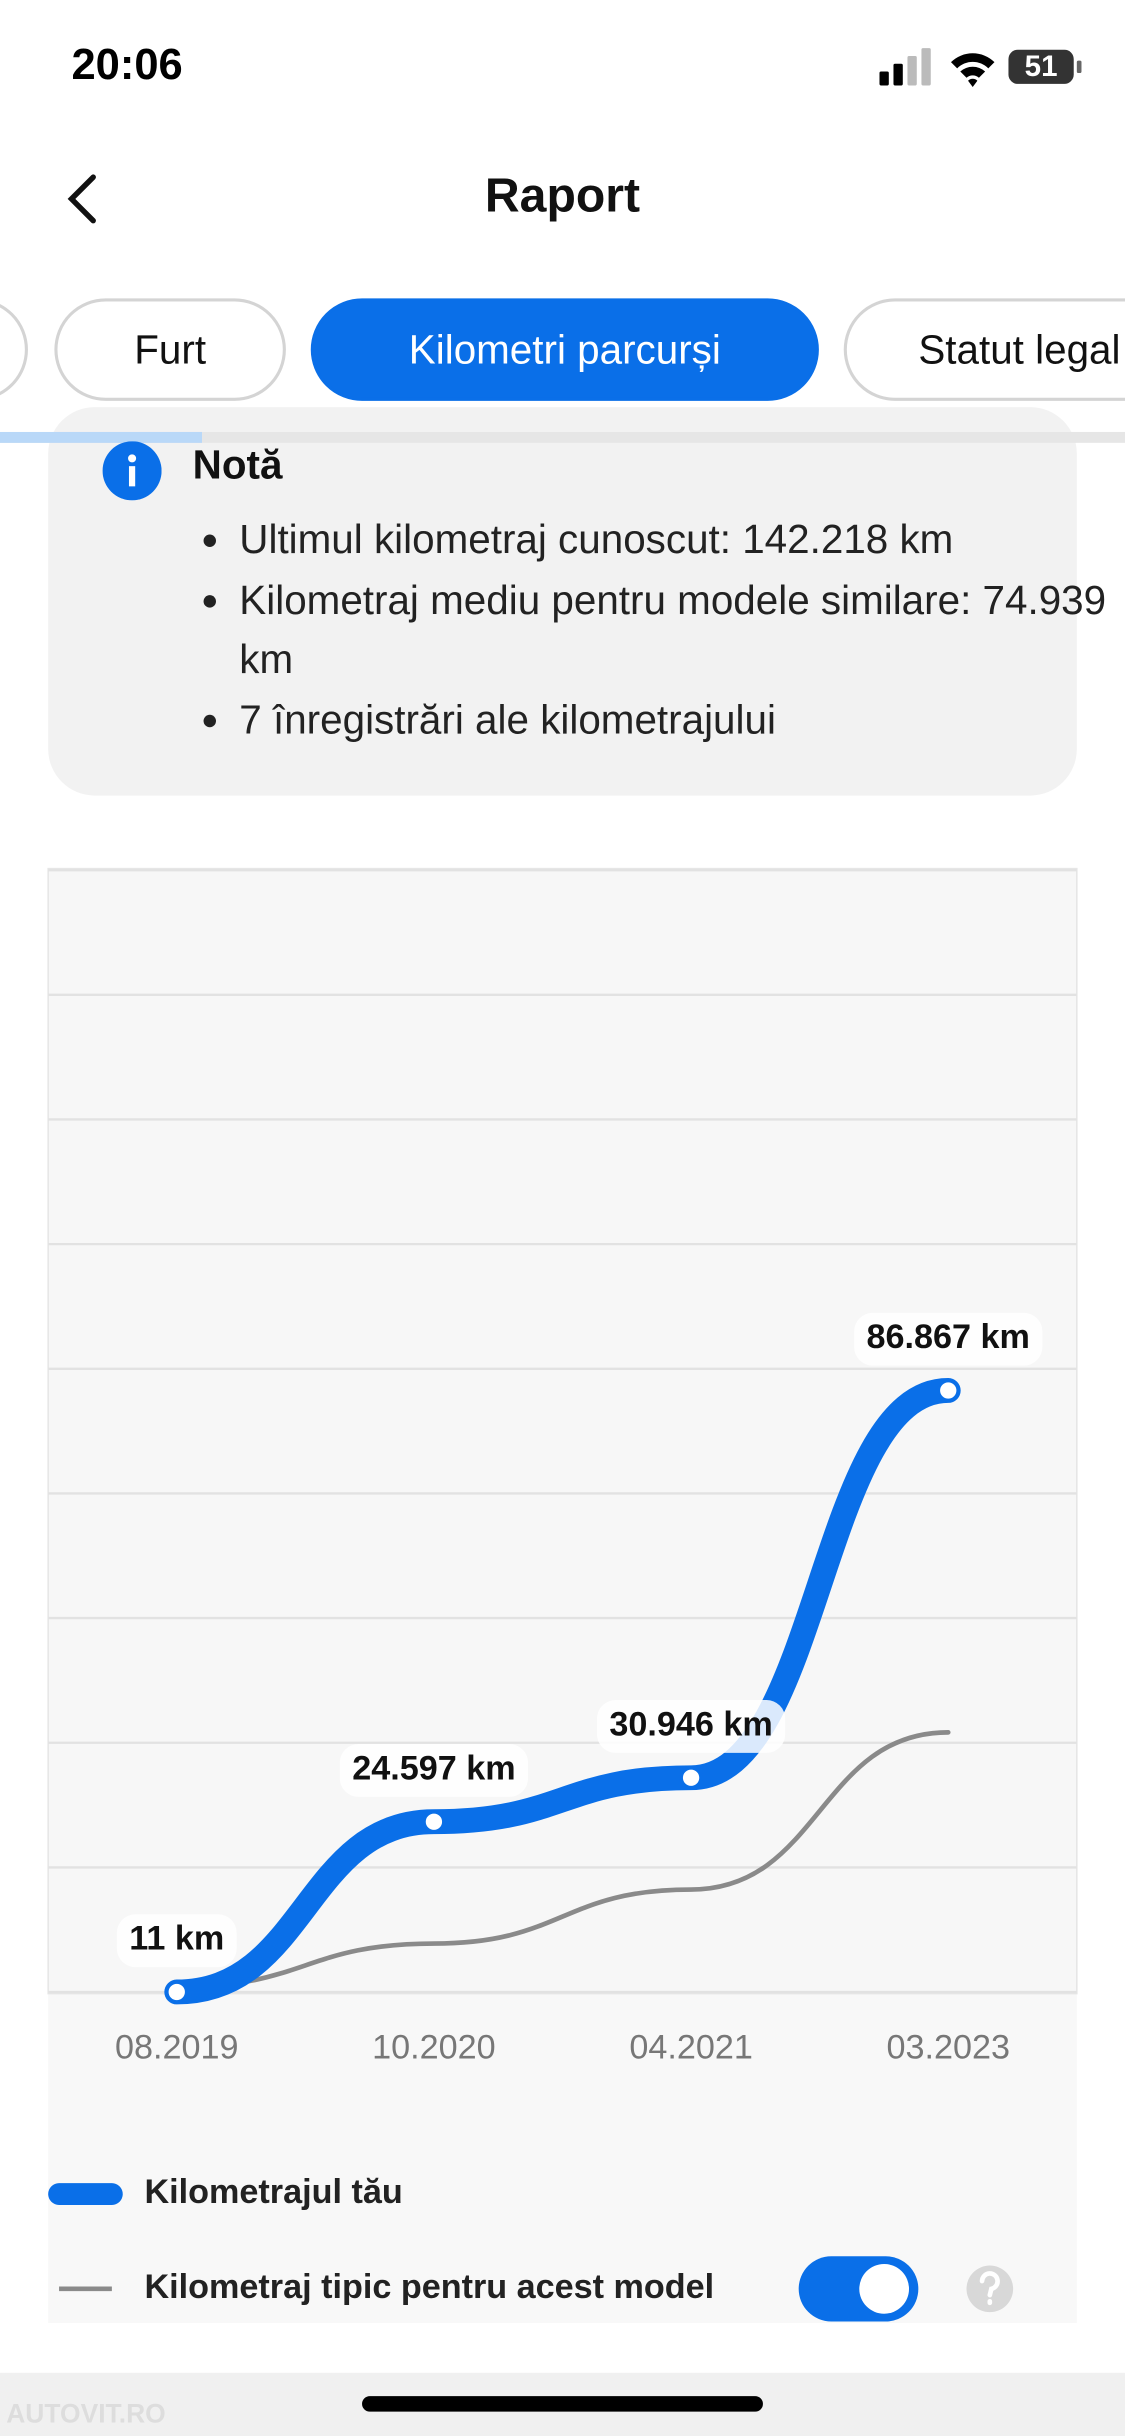  What do you see at coordinates (177, 2048) in the screenshot?
I see `x-tick-label: 08.2019` at bounding box center [177, 2048].